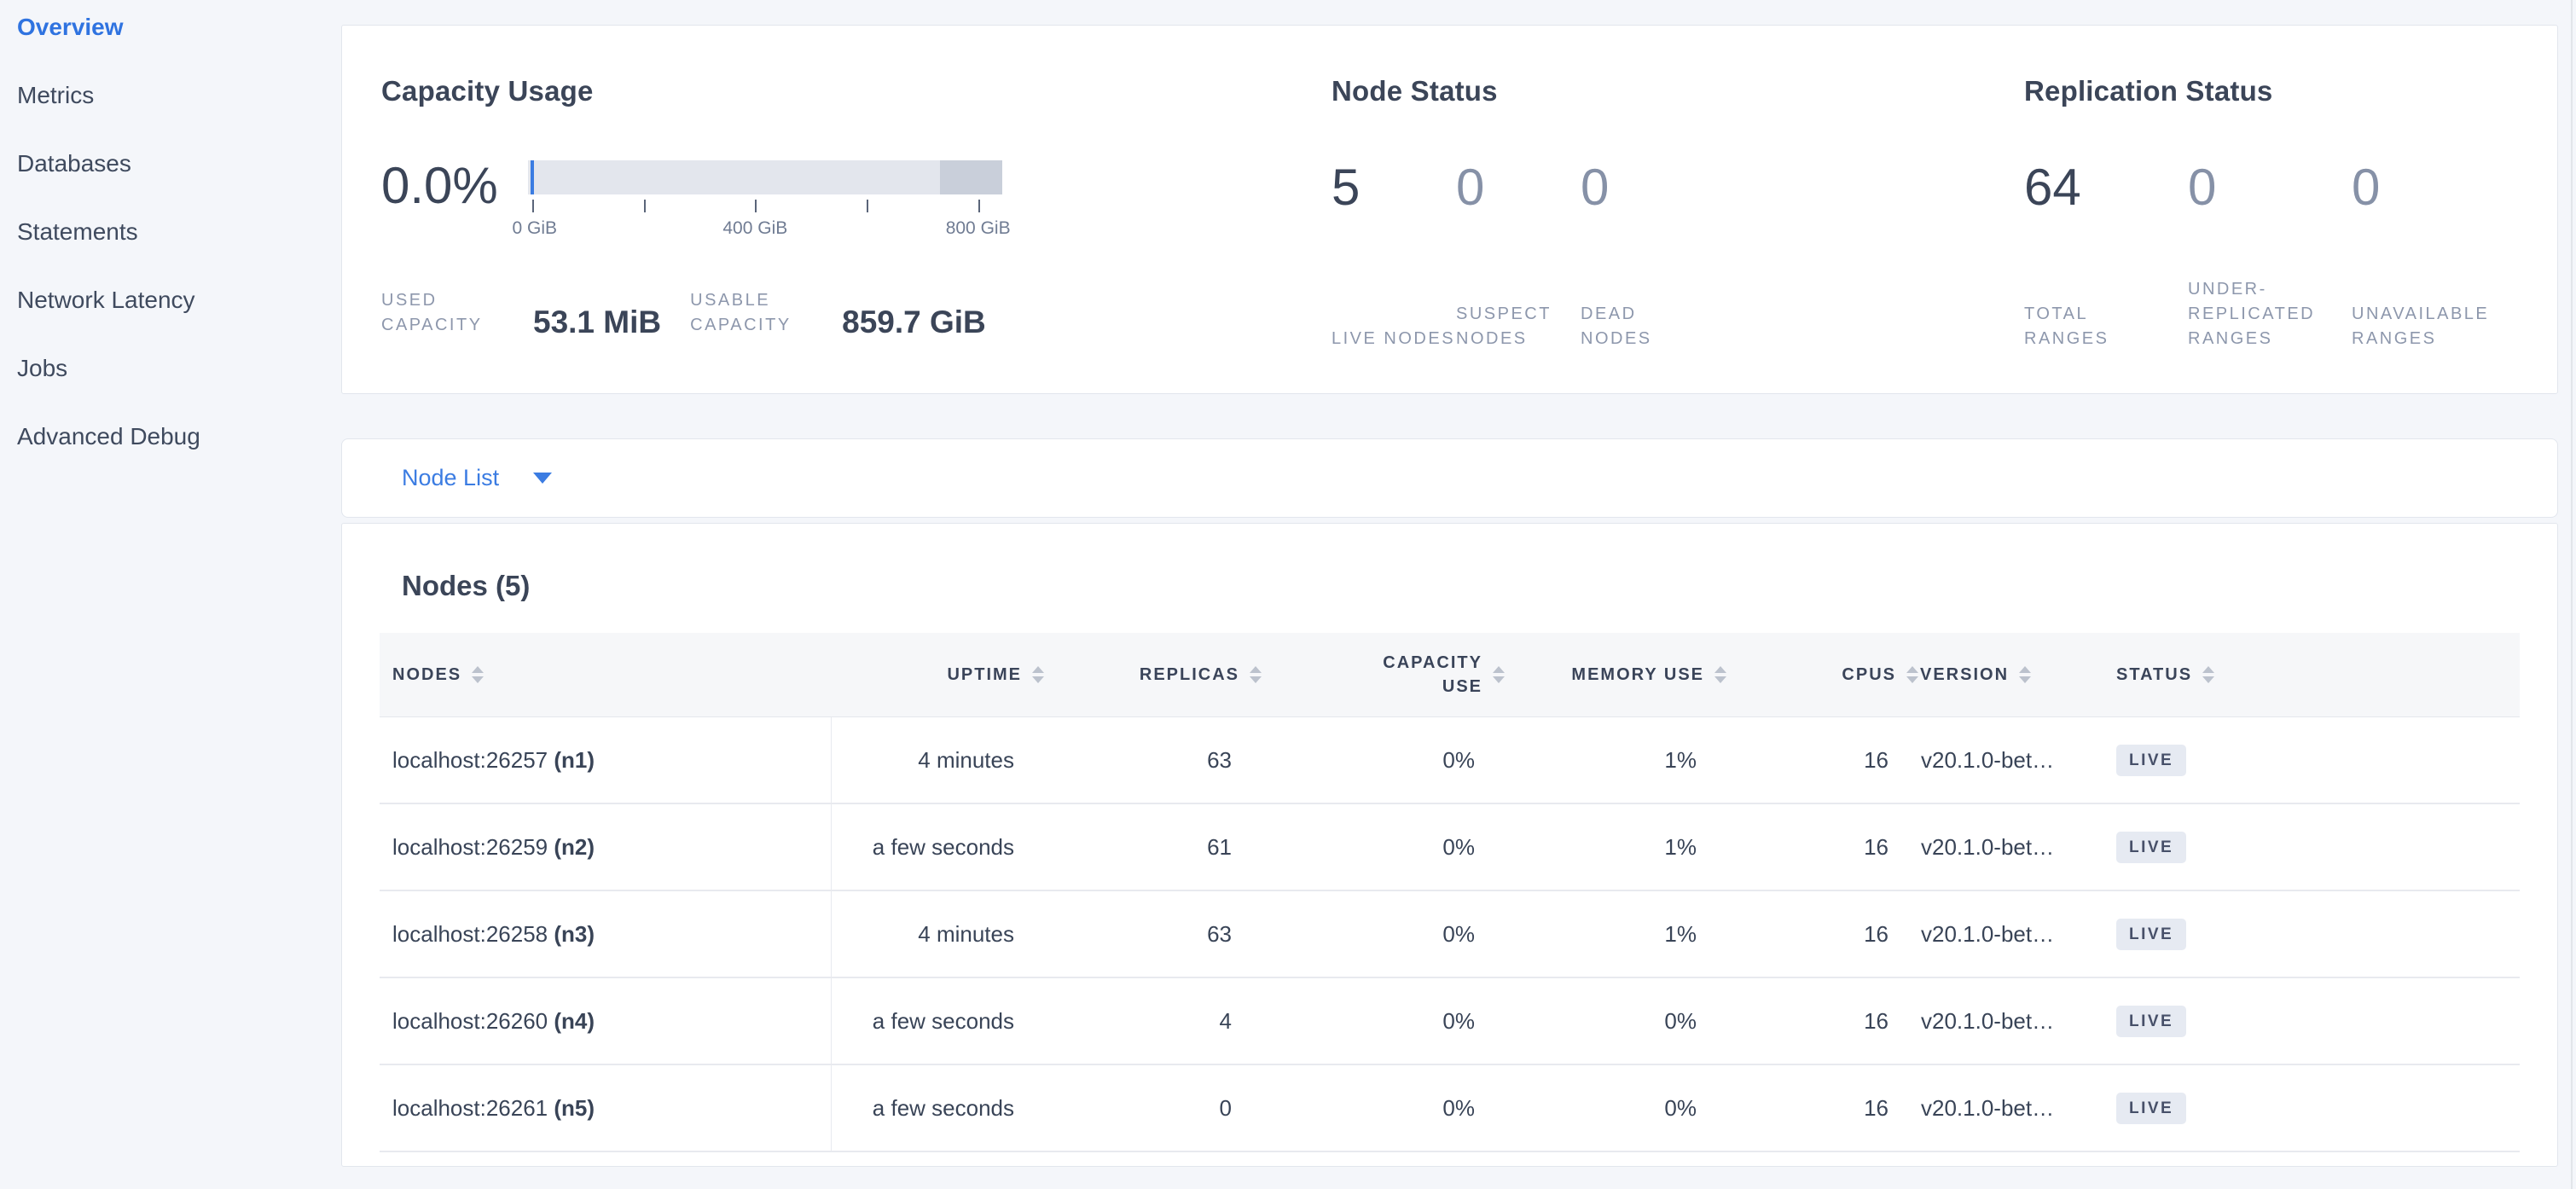 The image size is (2576, 1189). I want to click on suspect-nodes-value: 0, so click(1470, 187).